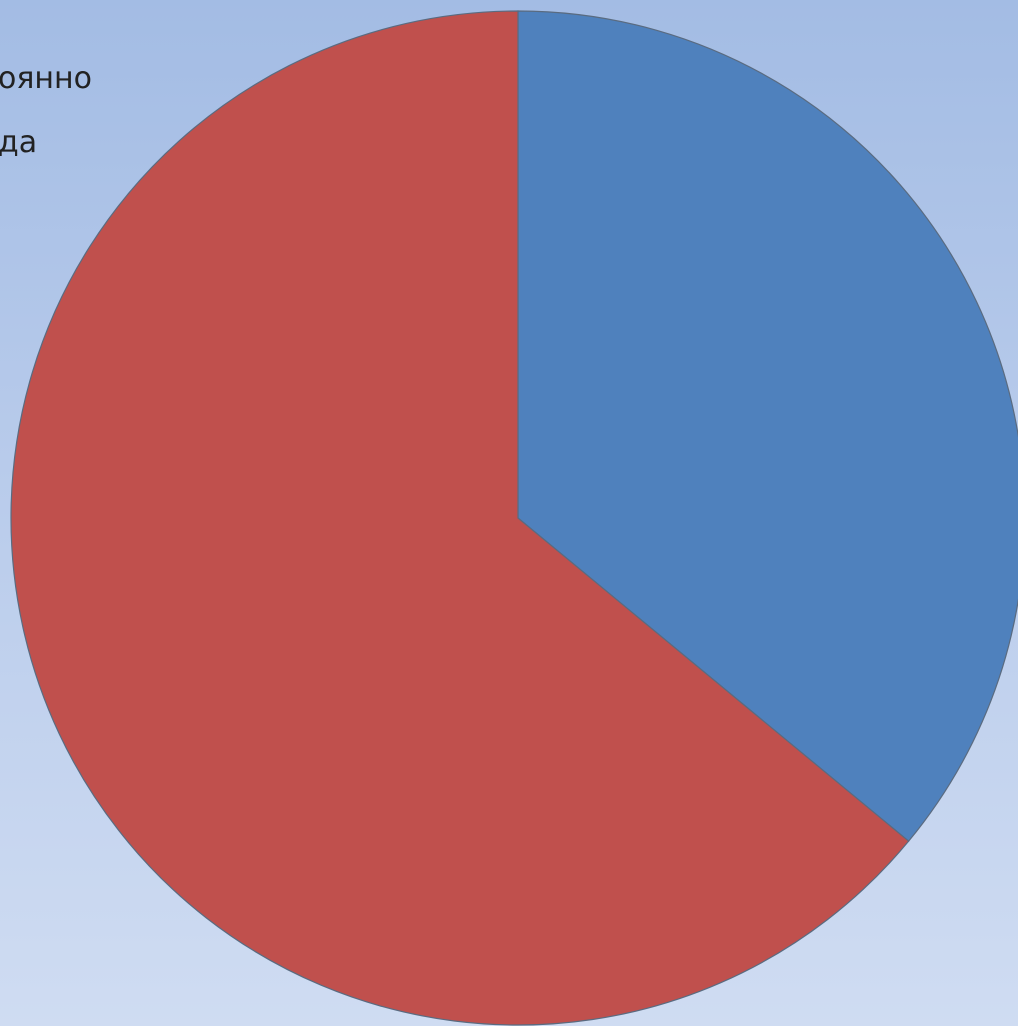  Describe the element at coordinates (46, 78) in the screenshot. I see `legend-entry-1: оянно` at that location.